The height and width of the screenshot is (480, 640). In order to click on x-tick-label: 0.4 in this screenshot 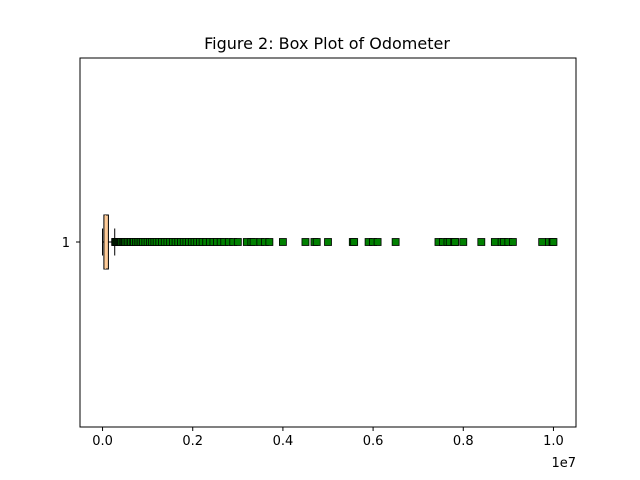, I will do `click(283, 441)`.